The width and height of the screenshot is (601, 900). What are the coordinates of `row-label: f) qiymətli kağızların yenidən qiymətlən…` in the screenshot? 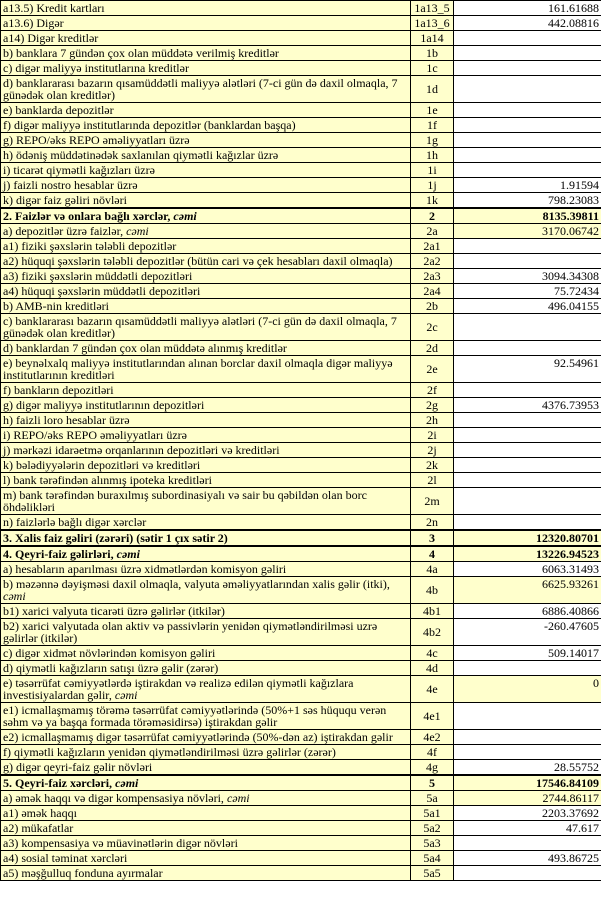 It's located at (169, 752).